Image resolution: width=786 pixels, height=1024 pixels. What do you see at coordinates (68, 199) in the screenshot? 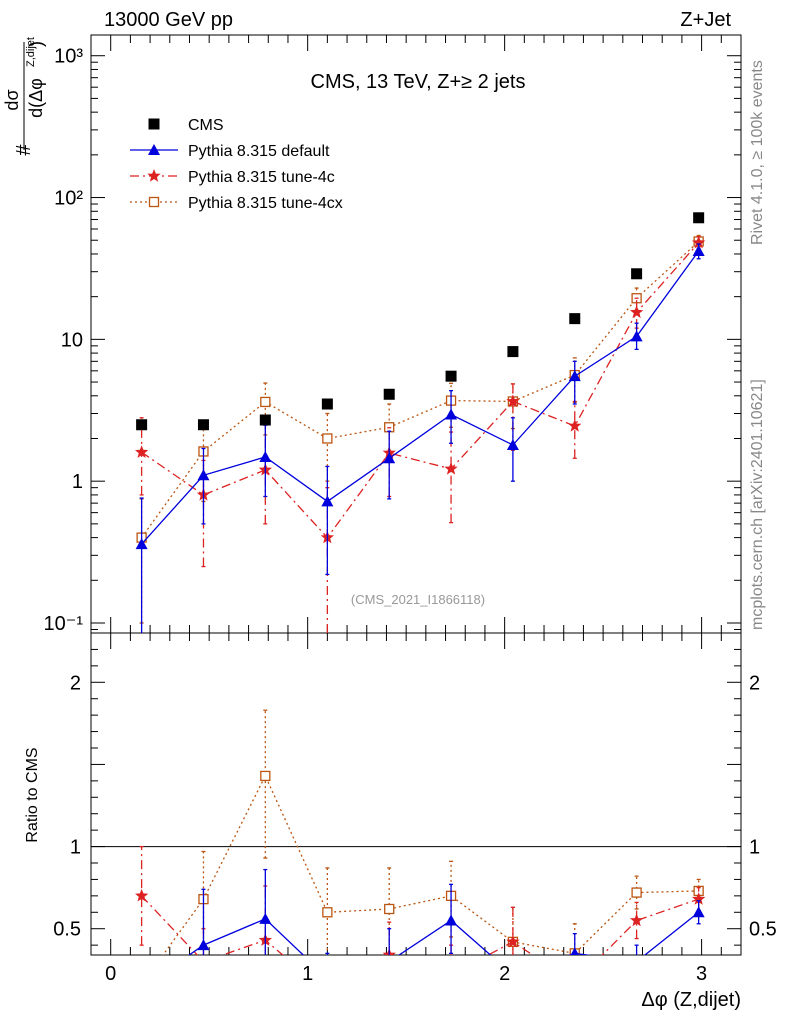
I see `main-y-tick-label: 10²` at bounding box center [68, 199].